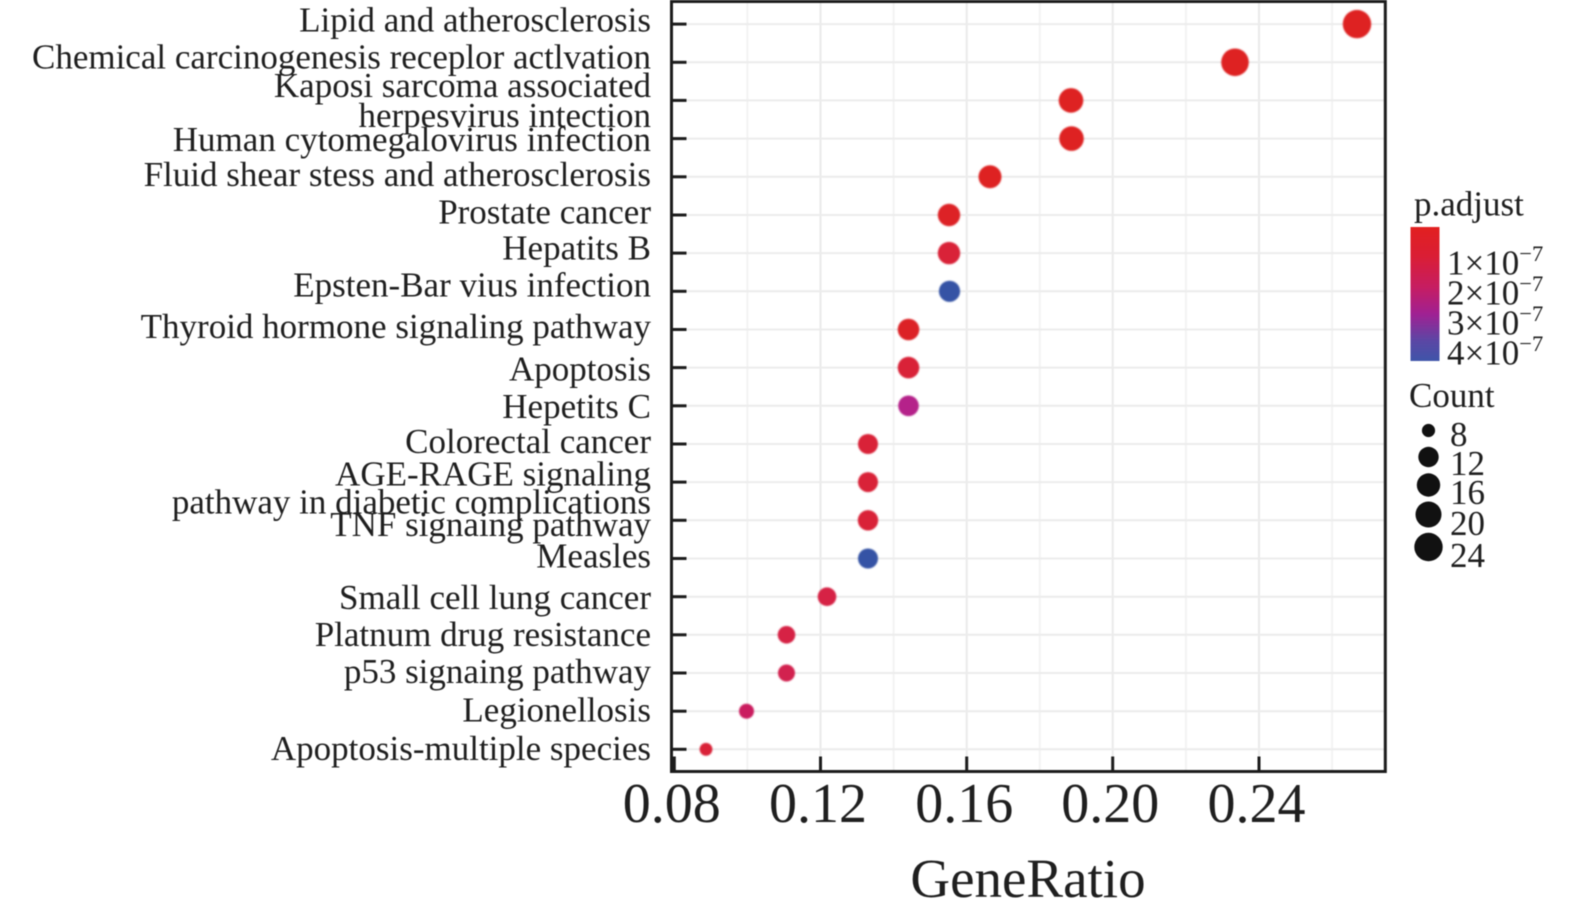  I want to click on svg-text: herpesvirus intection, so click(504, 115).